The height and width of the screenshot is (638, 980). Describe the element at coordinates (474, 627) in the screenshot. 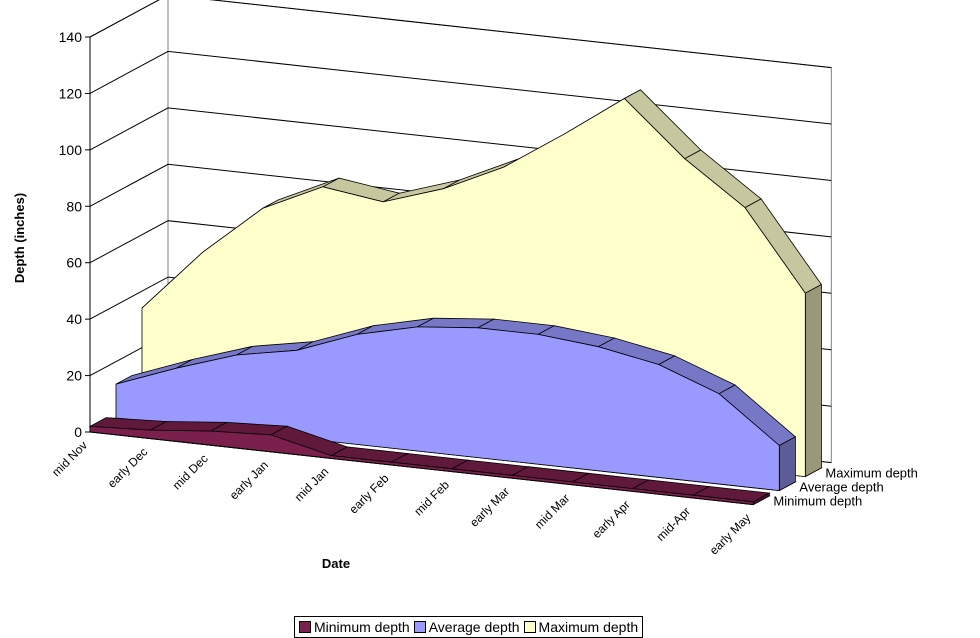

I see `legend-label-avg: Average depth` at that location.